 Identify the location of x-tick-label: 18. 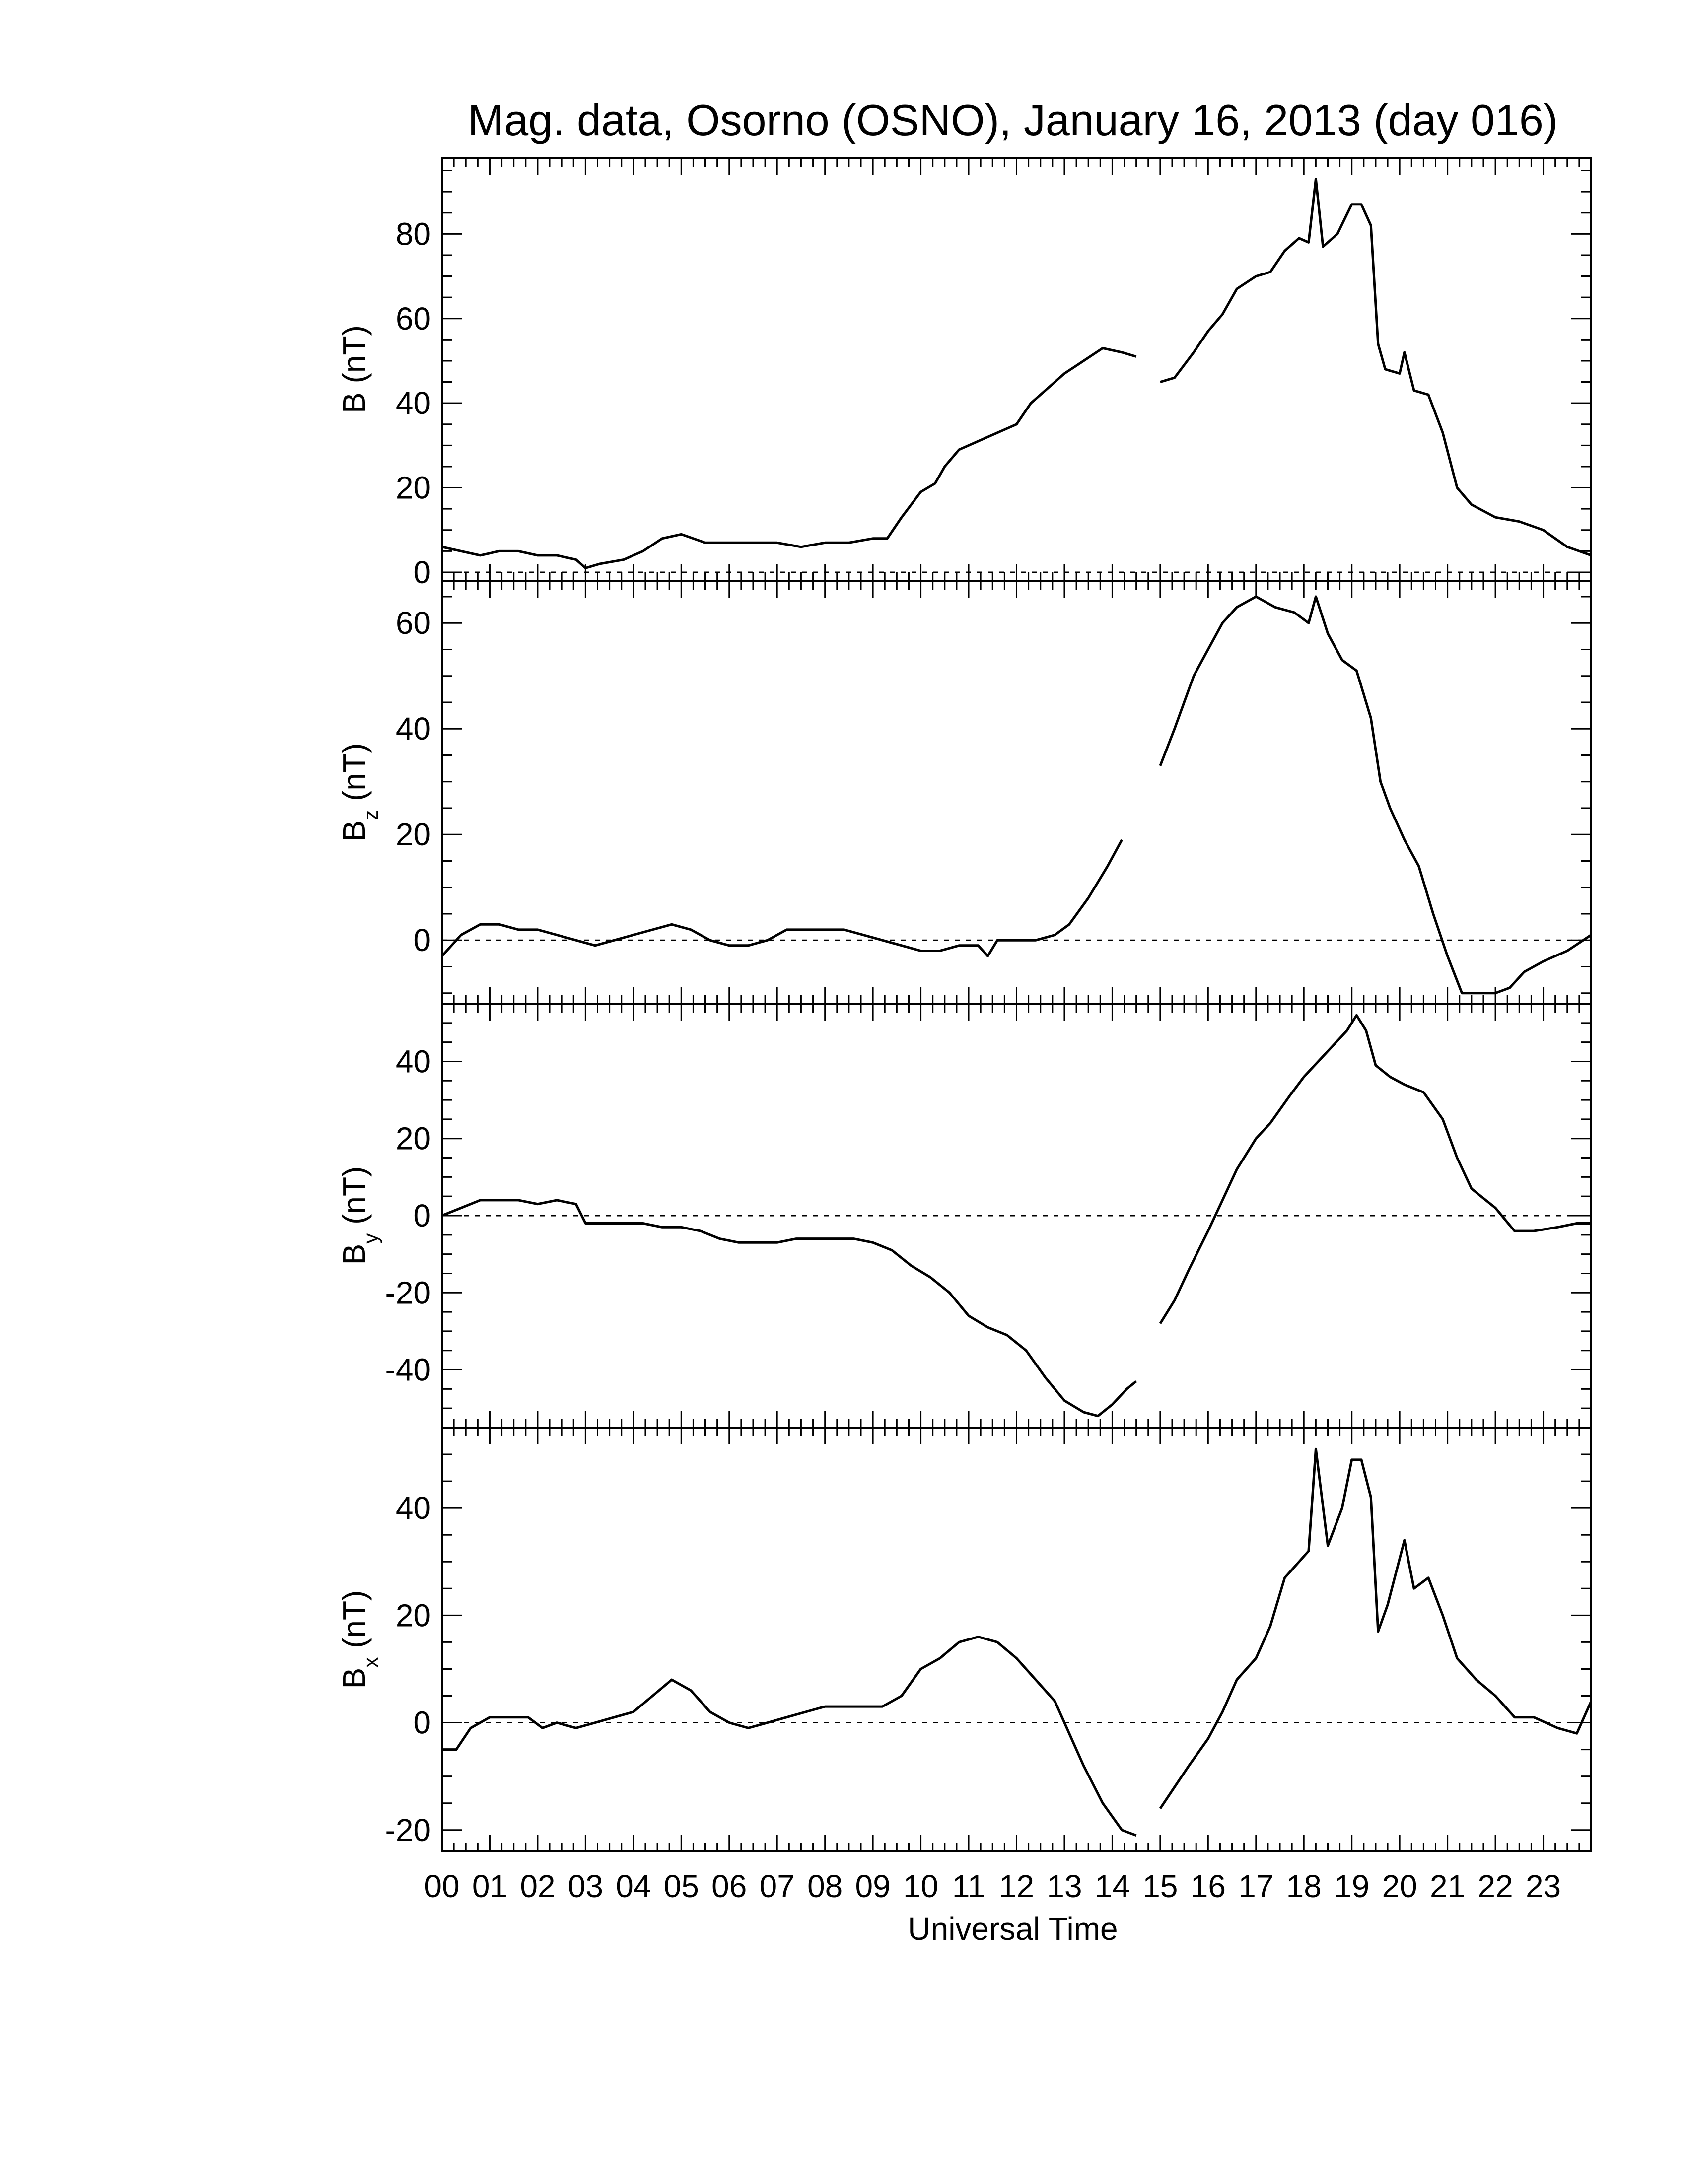
(1304, 1886).